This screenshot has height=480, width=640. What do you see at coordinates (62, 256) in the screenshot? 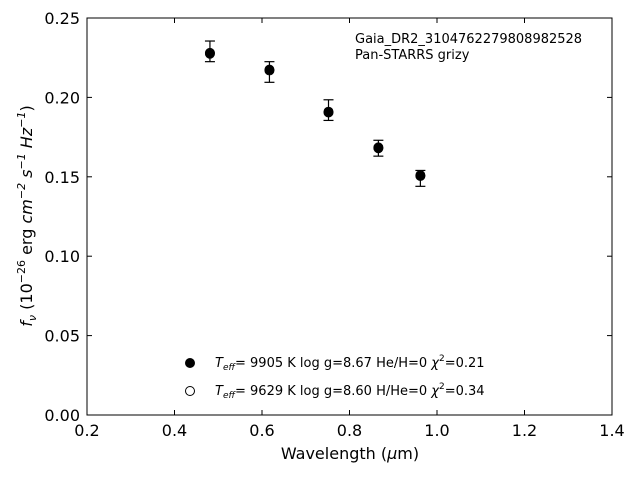
I see `y-tick-label-2: 0.10` at bounding box center [62, 256].